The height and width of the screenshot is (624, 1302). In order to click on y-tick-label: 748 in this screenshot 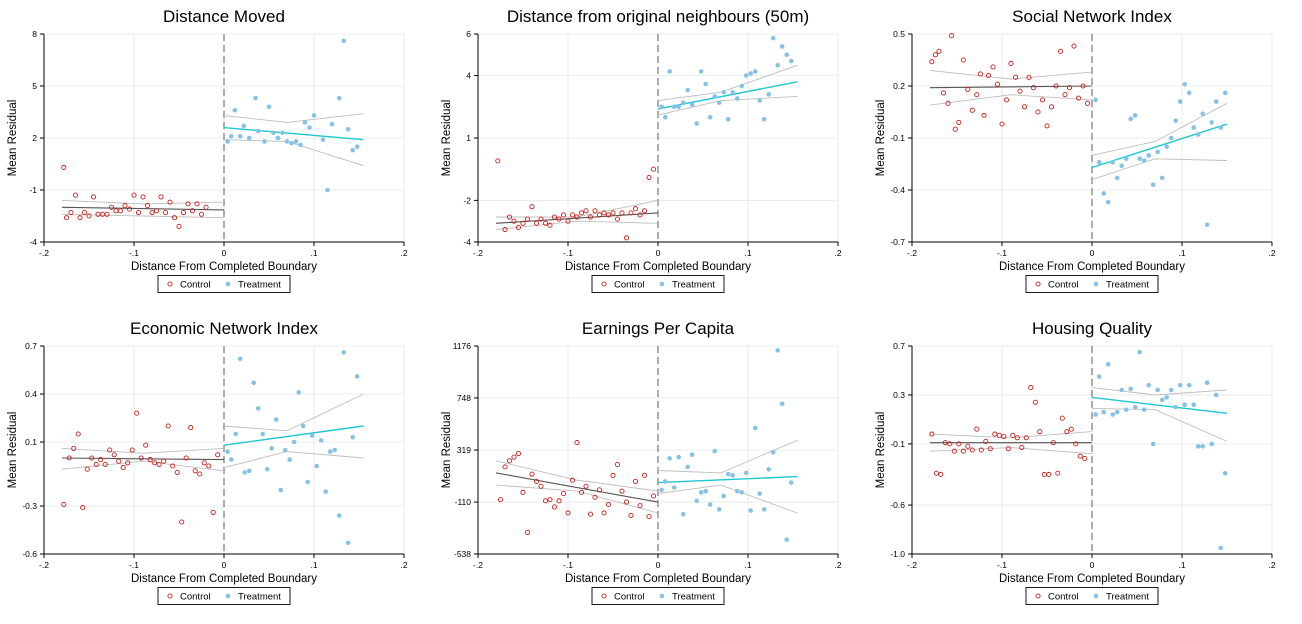, I will do `click(464, 398)`.